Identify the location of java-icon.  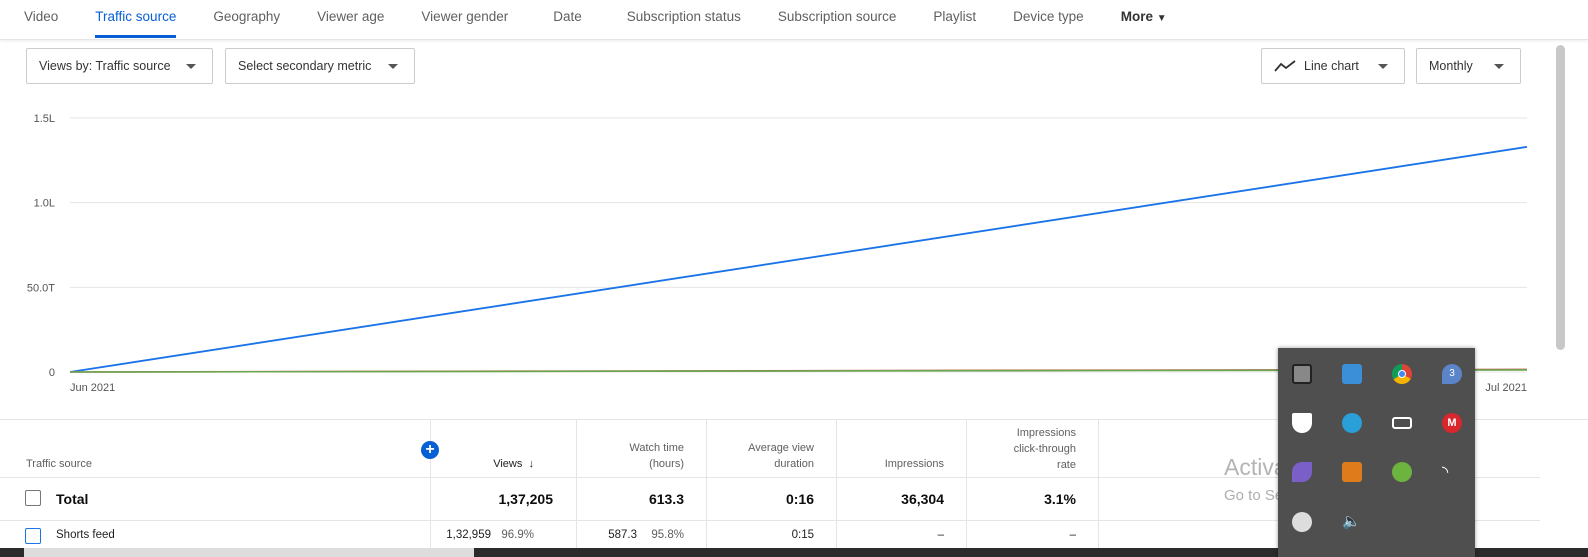
(1352, 472).